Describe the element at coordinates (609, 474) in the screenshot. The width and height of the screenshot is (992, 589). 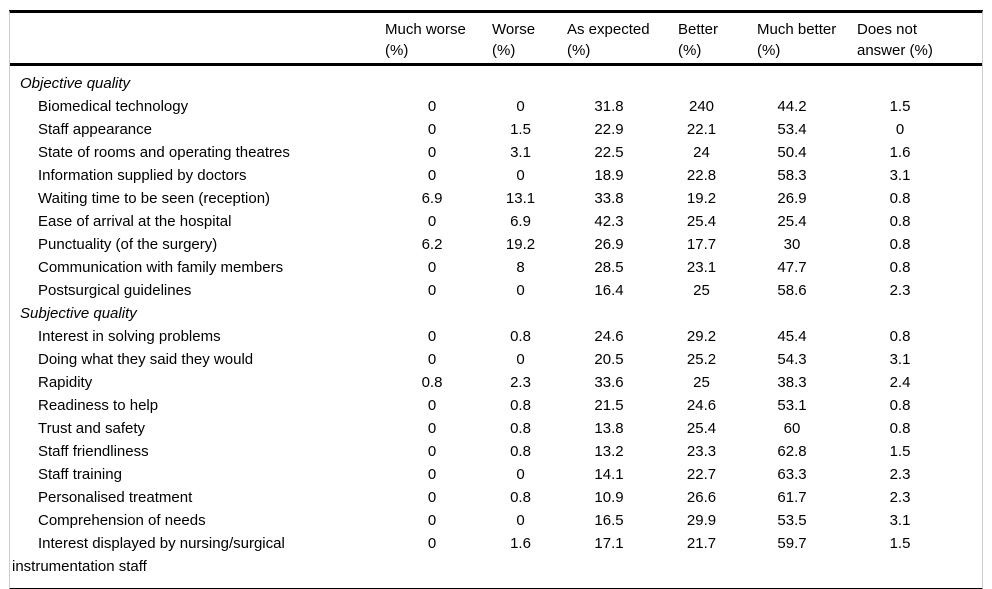
I see `cell-value: 14.1` at that location.